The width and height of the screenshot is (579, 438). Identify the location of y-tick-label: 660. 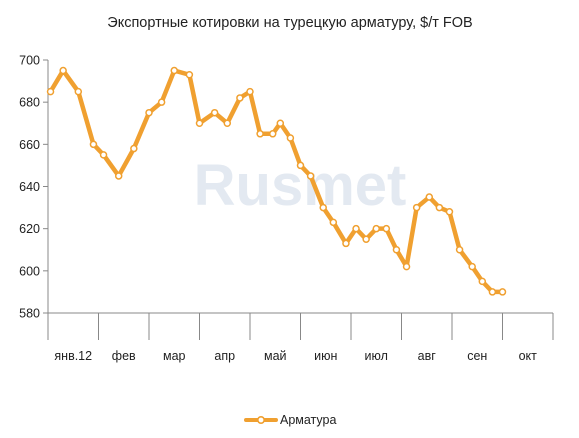
(29, 145).